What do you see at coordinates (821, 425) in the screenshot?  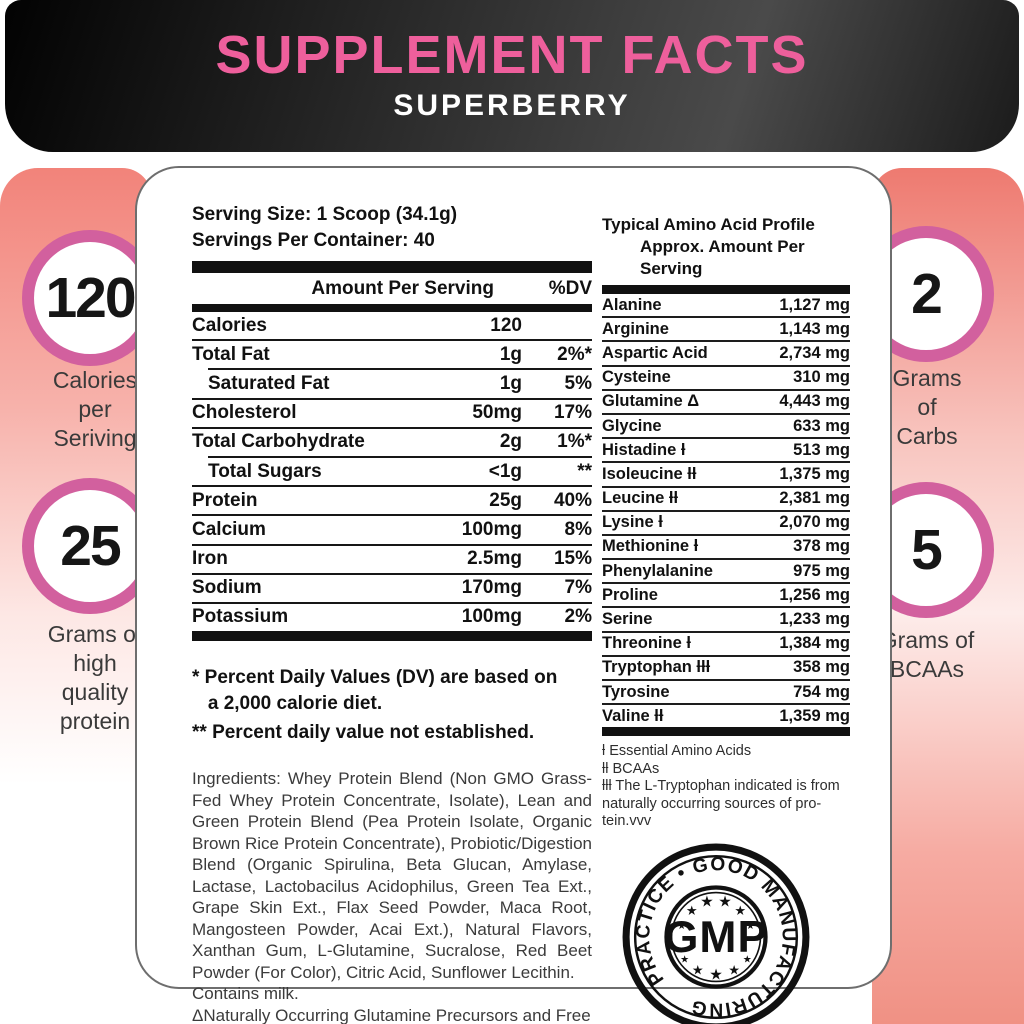 I see `amino-amount: 633 mg` at bounding box center [821, 425].